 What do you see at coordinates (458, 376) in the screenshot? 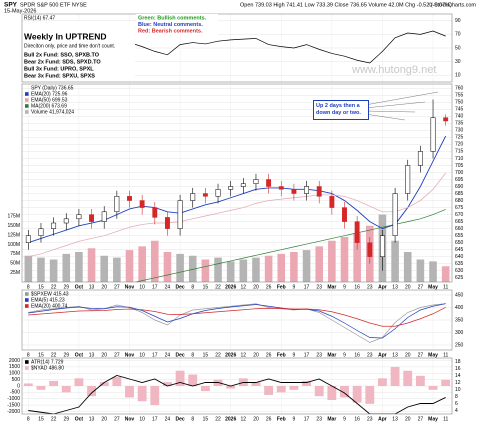
I see `y-tick-label: 14` at bounding box center [458, 376].